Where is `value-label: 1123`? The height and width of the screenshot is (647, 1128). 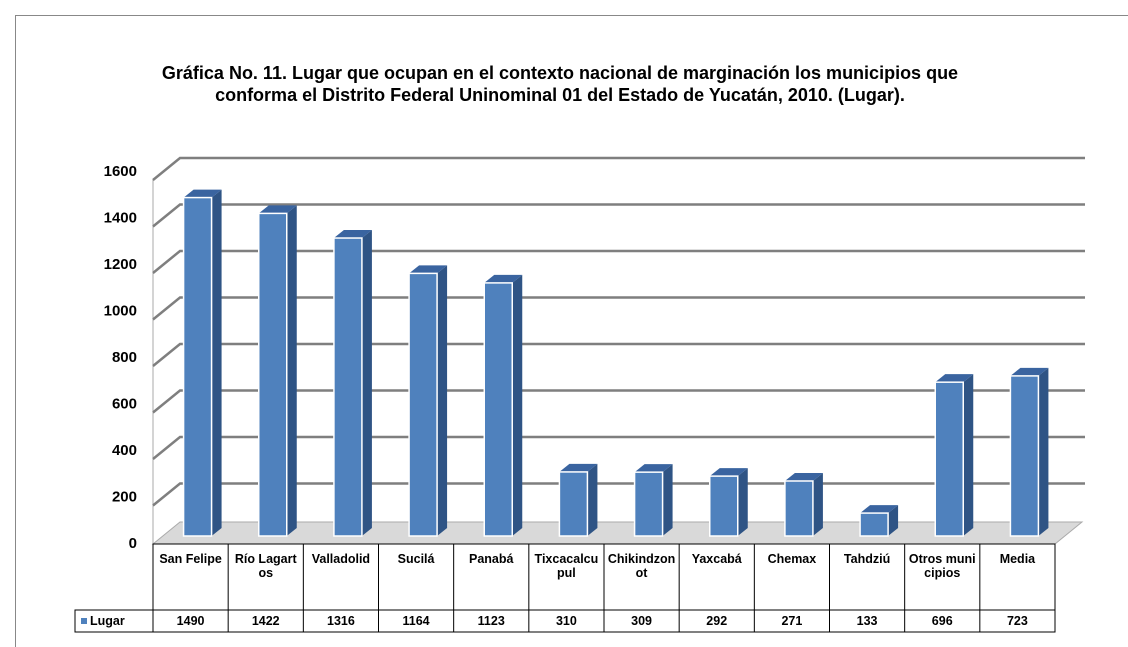 value-label: 1123 is located at coordinates (491, 621).